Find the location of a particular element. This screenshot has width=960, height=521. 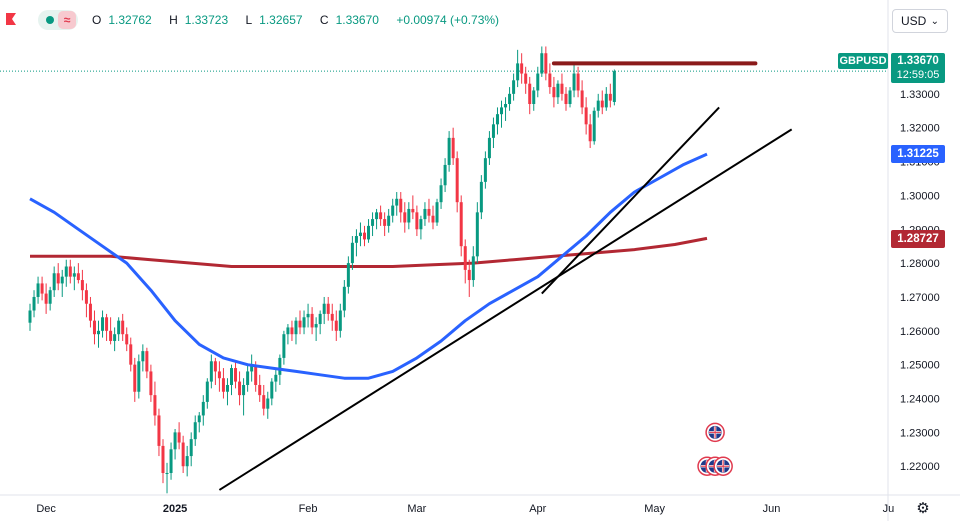

x-tick-label: Apr is located at coordinates (537, 509).